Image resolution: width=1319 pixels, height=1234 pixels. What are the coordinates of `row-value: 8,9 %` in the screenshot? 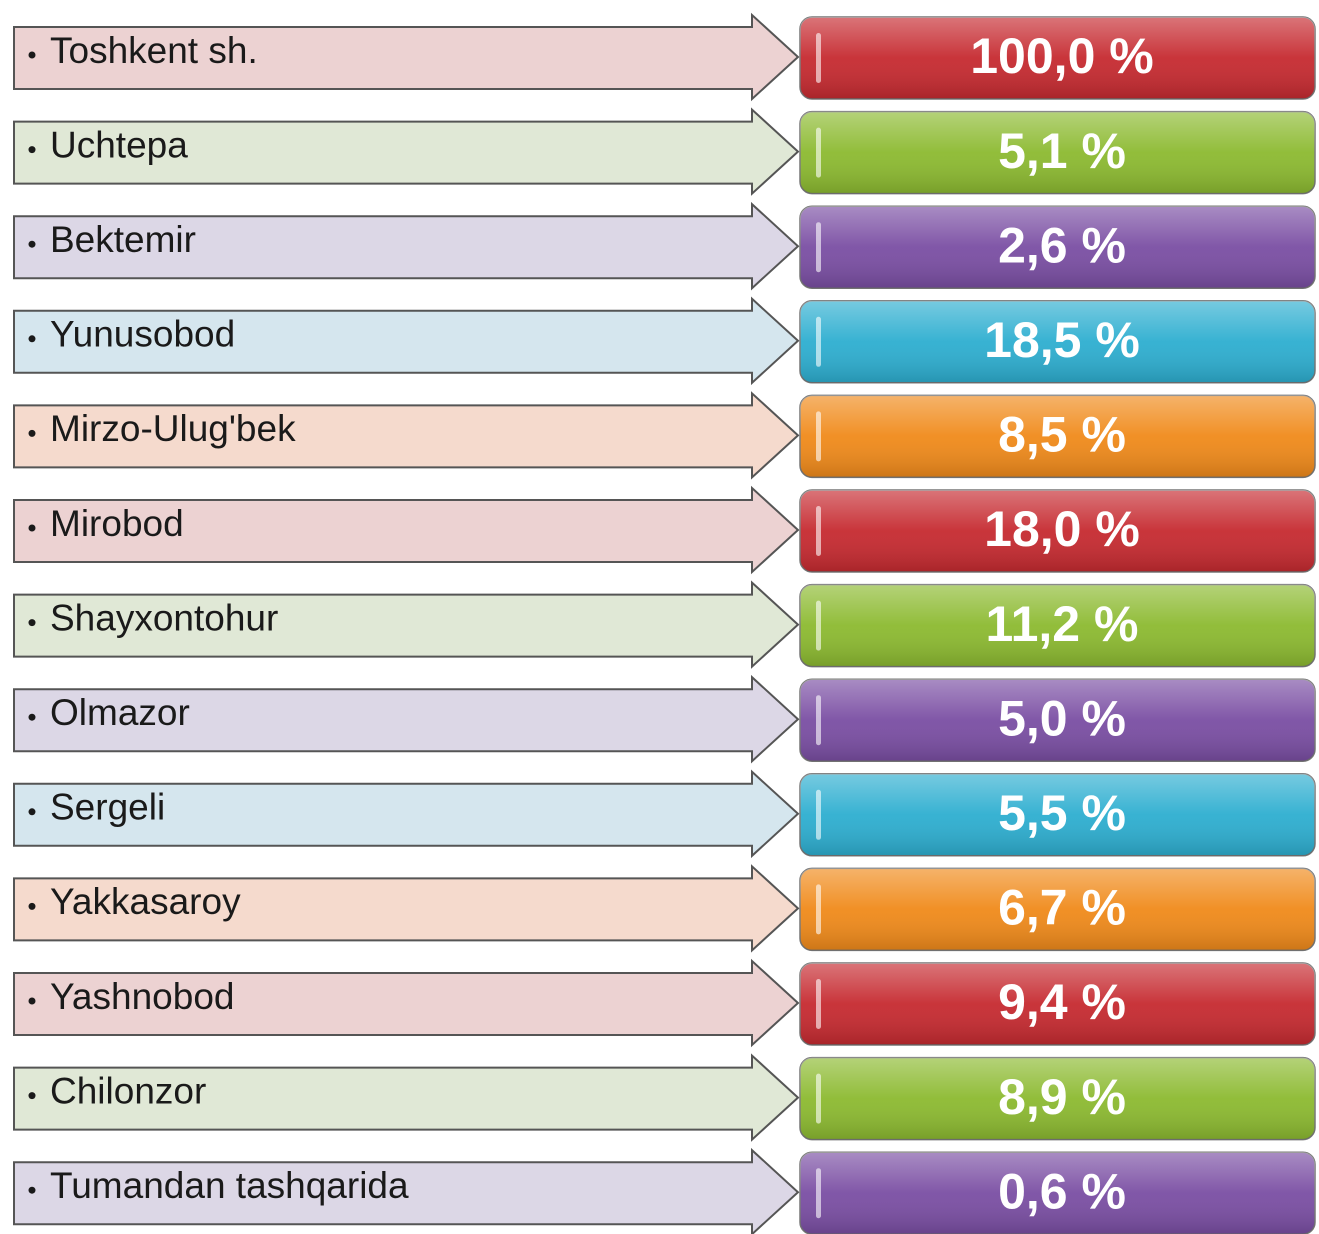 It's located at (1062, 1097).